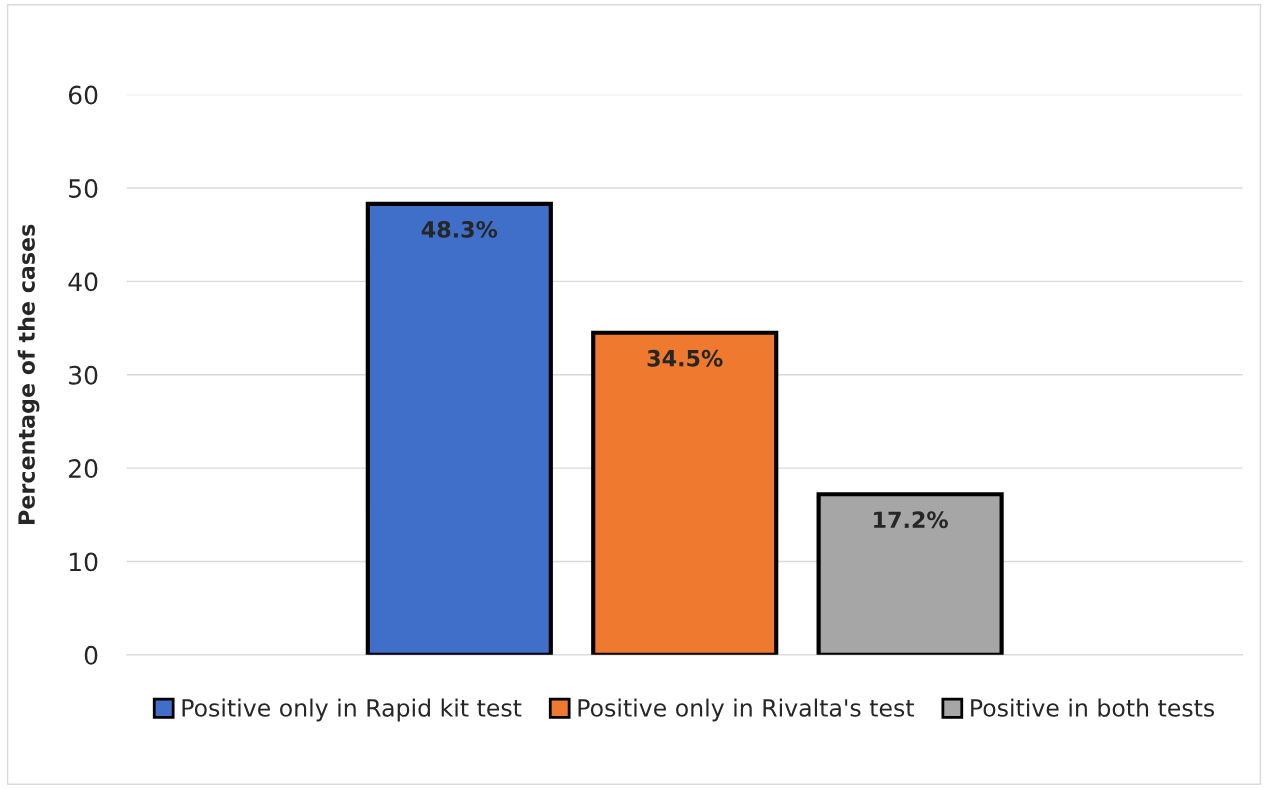 This screenshot has width=1268, height=789. What do you see at coordinates (83, 95) in the screenshot?
I see `y-tick-label: 60` at bounding box center [83, 95].